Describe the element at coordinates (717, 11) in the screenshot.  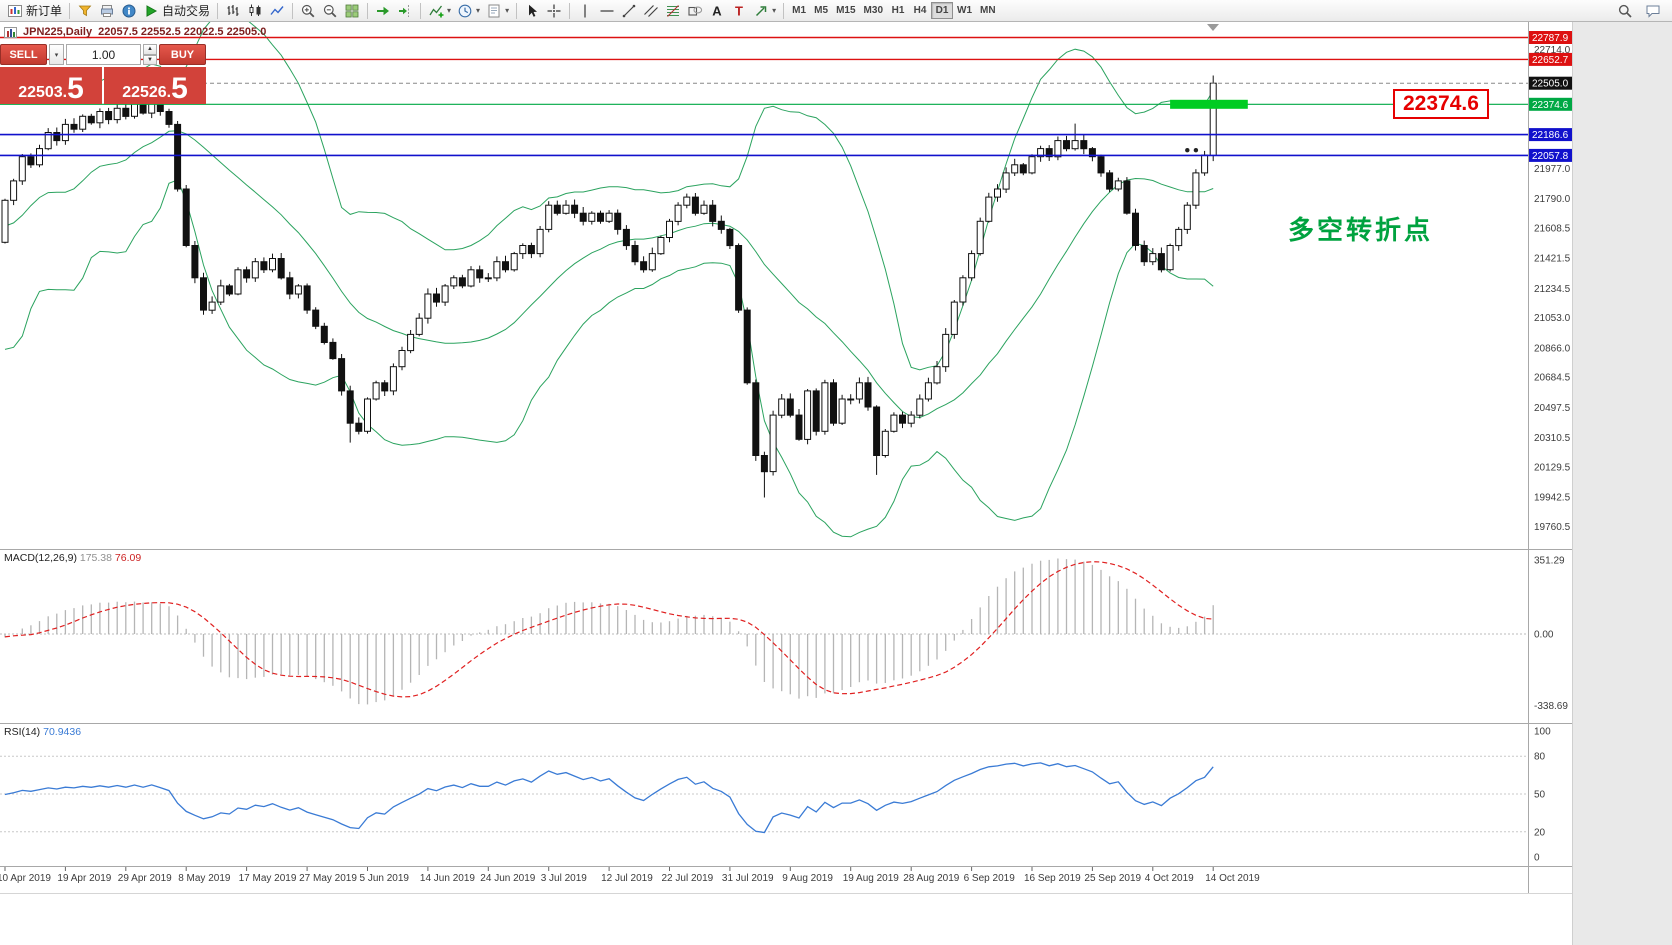
I see `text-button: A` at that location.